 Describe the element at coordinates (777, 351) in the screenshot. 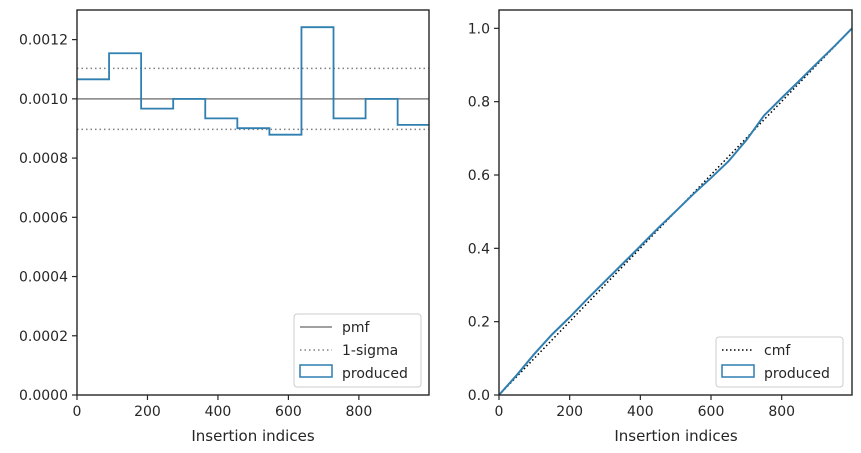

I see `legend-label-cmf: cmf` at that location.